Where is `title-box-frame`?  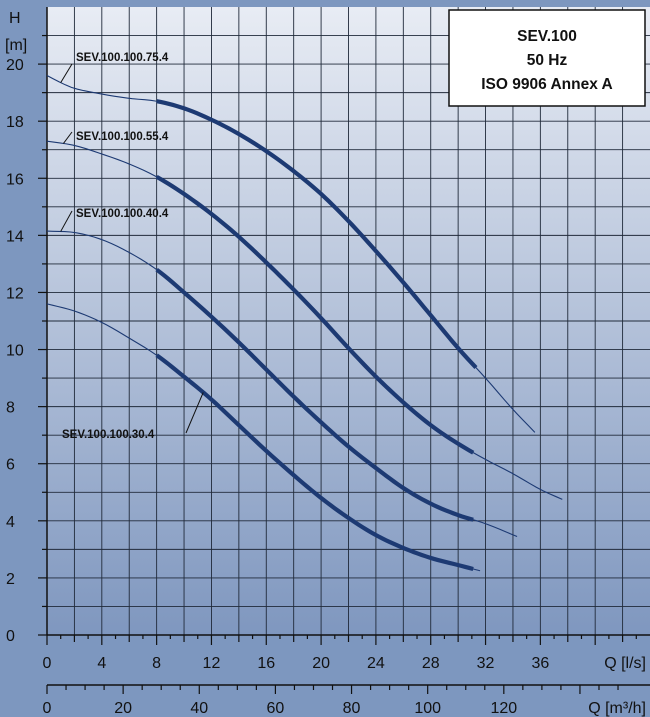
title-box-frame is located at coordinates (547, 58).